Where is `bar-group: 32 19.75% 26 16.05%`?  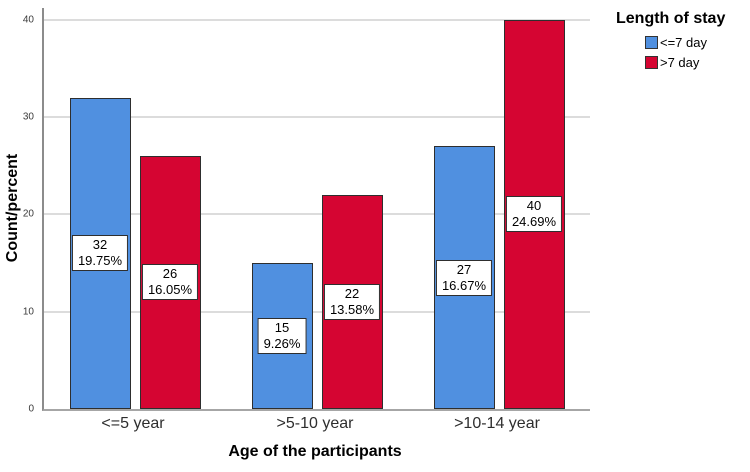
bar-group: 32 19.75% 26 16.05% is located at coordinates (135, 208).